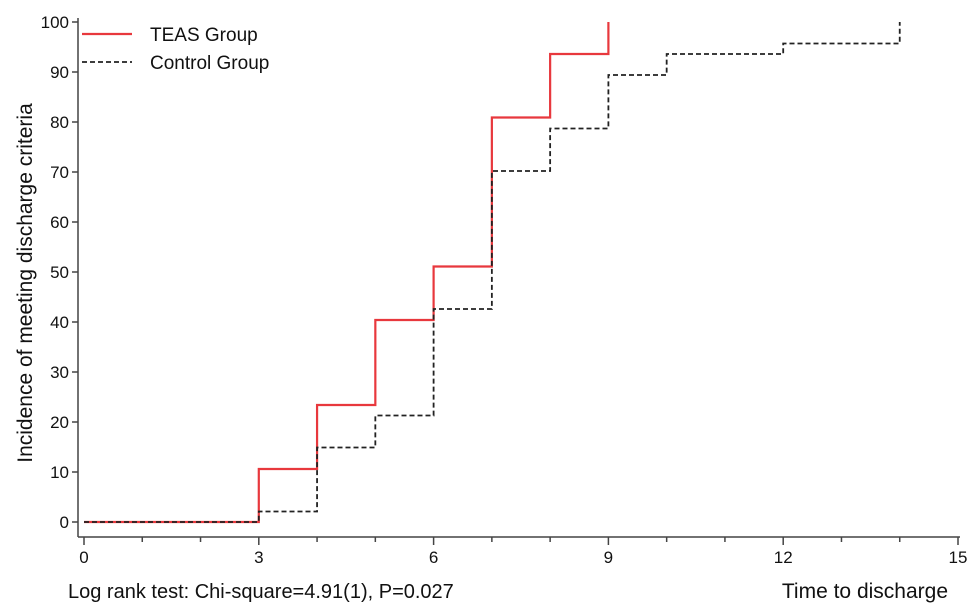  I want to click on y-tick-label: 10, so click(59, 472).